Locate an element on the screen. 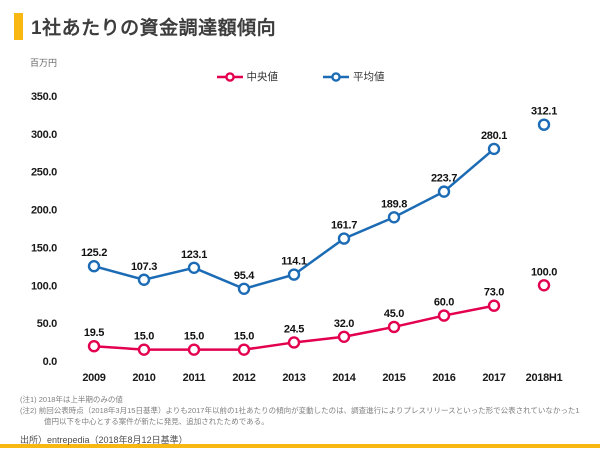 Image resolution: width=600 pixels, height=450 pixels. svg-text: 2015 is located at coordinates (393, 378).